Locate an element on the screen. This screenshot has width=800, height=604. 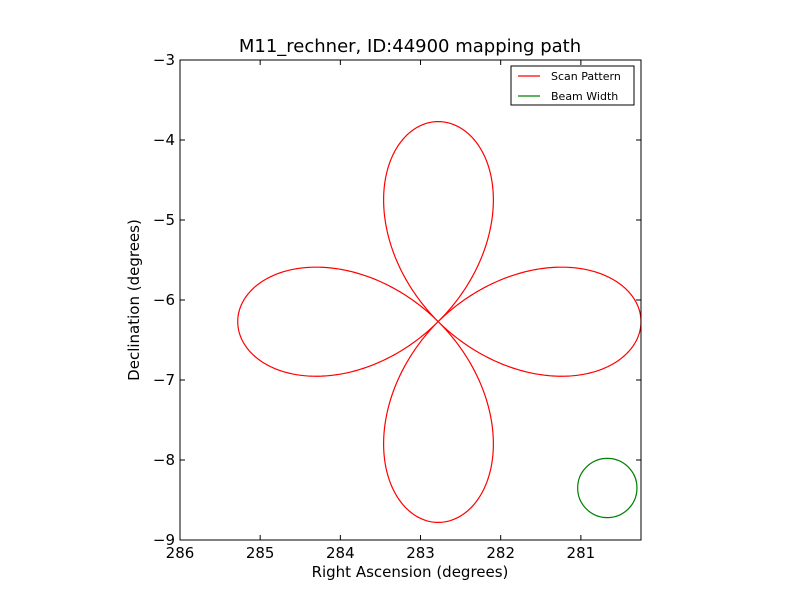
y-tick-label: −6 is located at coordinates (164, 300).